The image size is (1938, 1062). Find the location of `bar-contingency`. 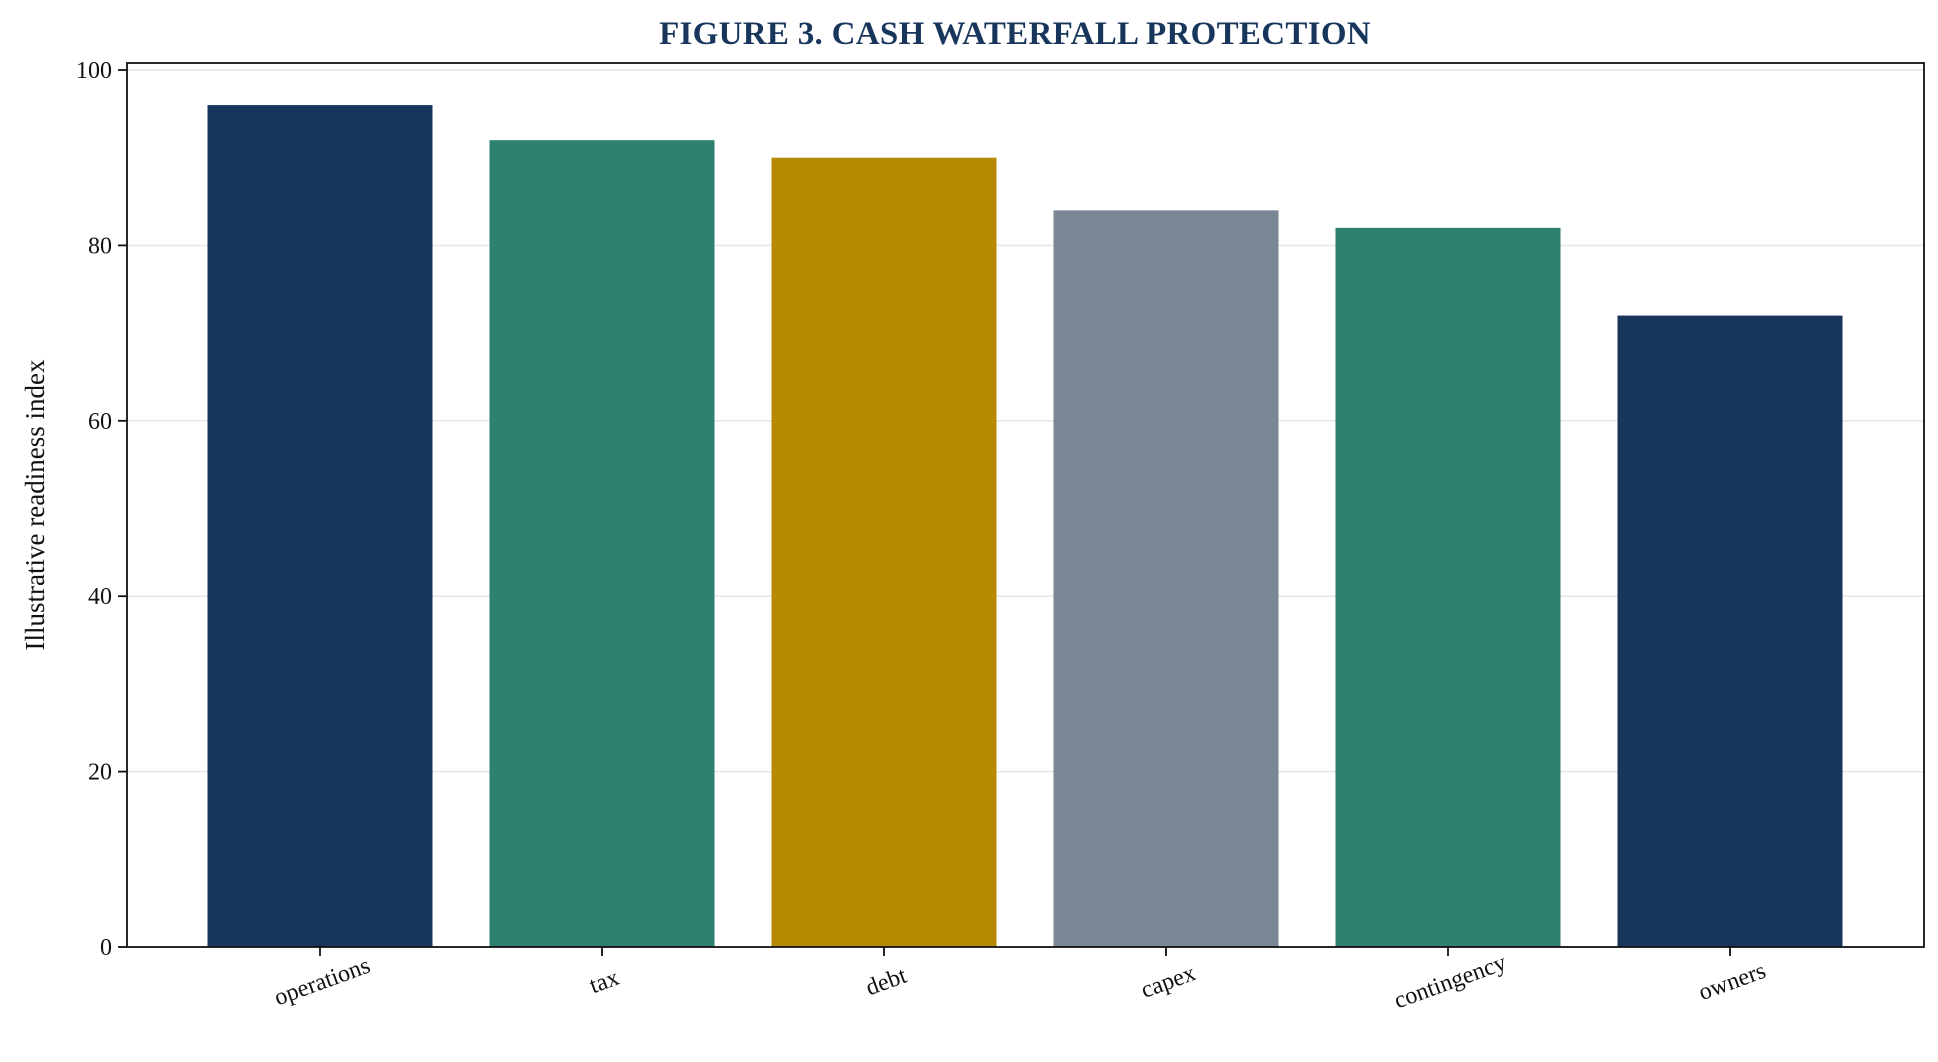

bar-contingency is located at coordinates (1448, 587).